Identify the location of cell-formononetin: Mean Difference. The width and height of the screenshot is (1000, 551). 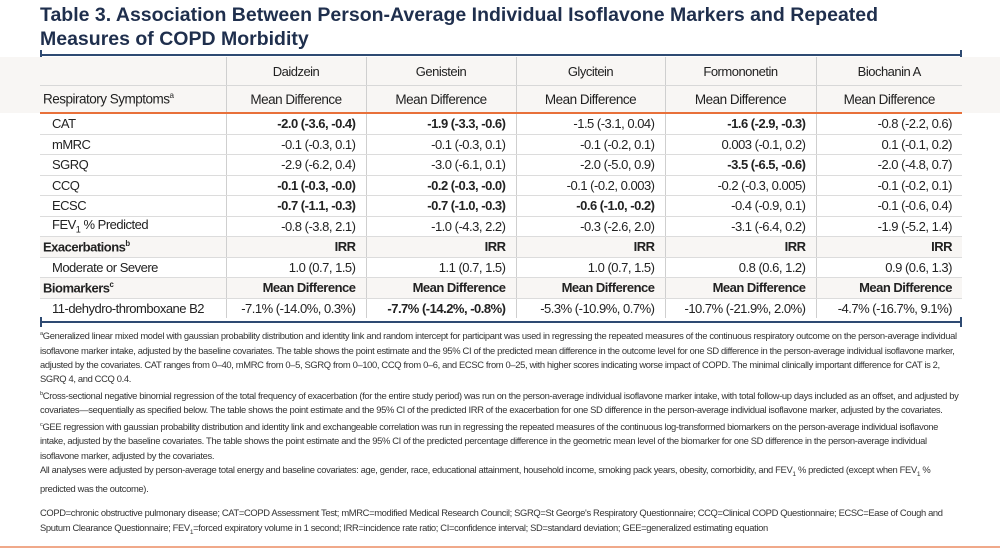
(740, 288).